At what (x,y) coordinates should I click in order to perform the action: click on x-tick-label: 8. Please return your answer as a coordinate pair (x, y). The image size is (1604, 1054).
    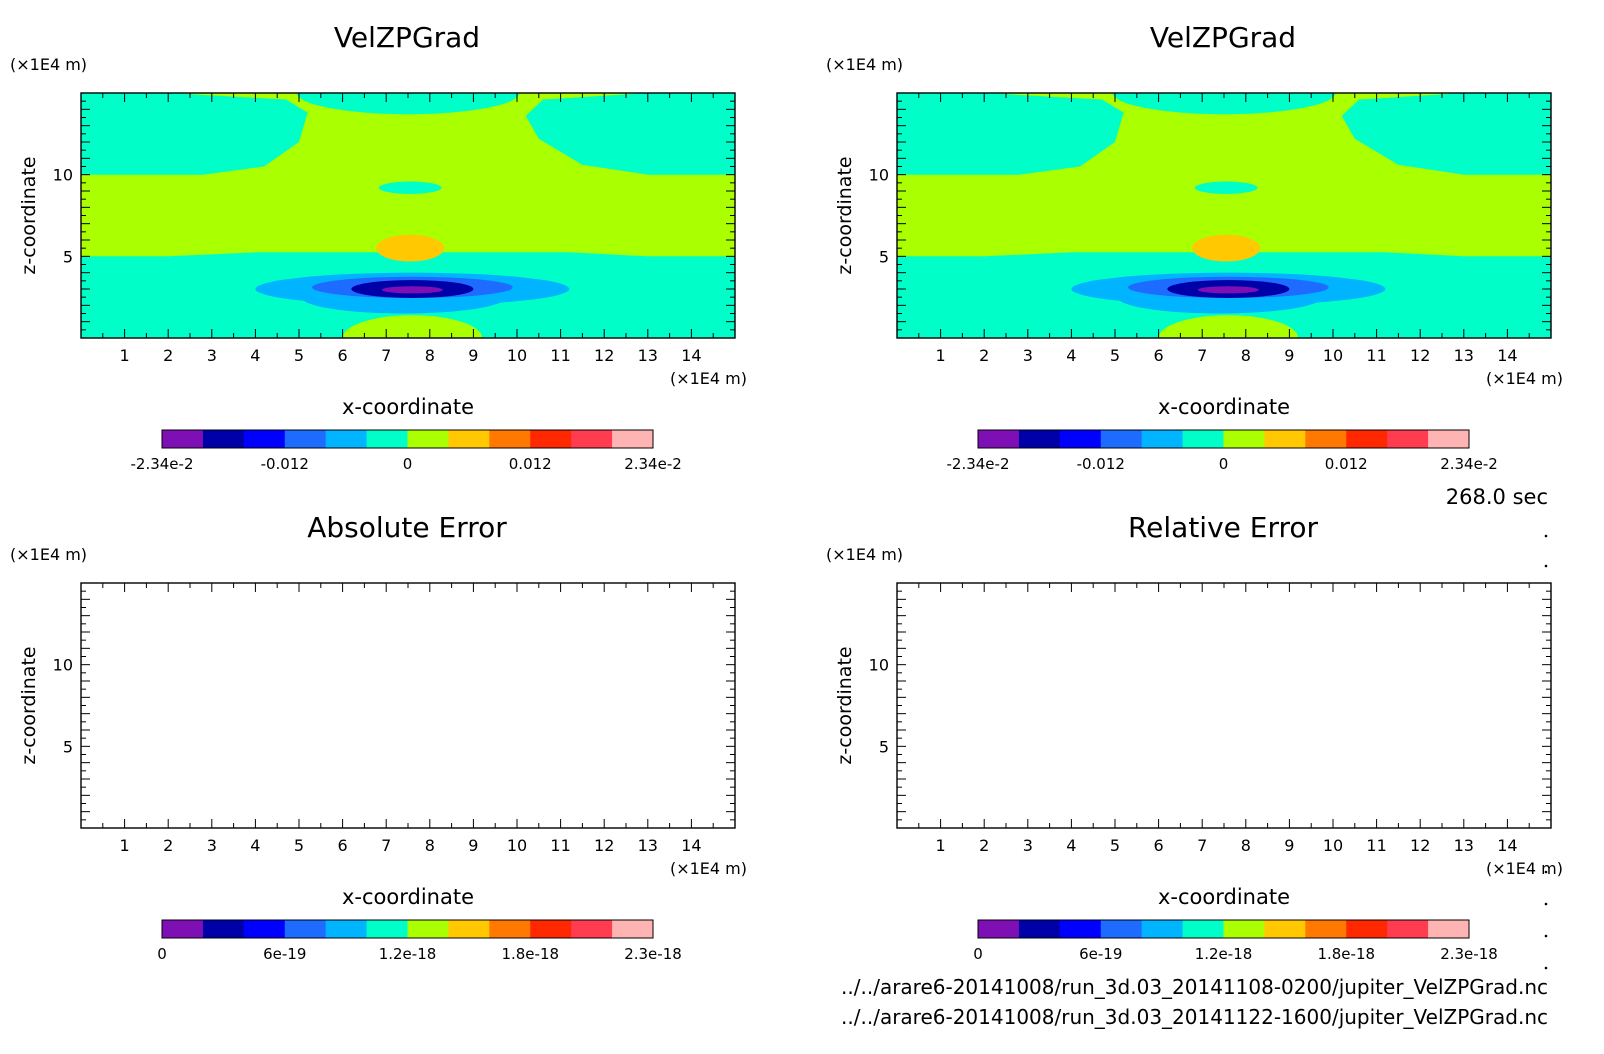
    Looking at the image, I should click on (430, 355).